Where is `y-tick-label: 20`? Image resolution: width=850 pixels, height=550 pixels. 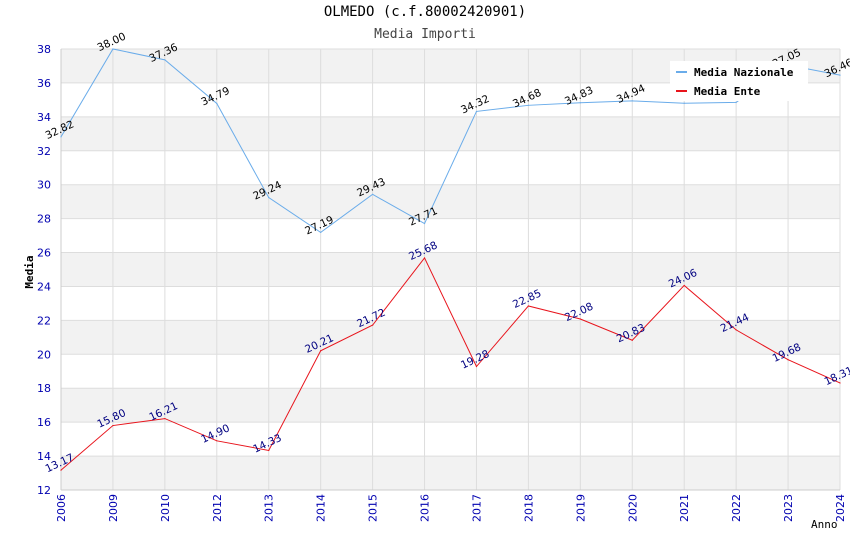 y-tick-label: 20 is located at coordinates (44, 354).